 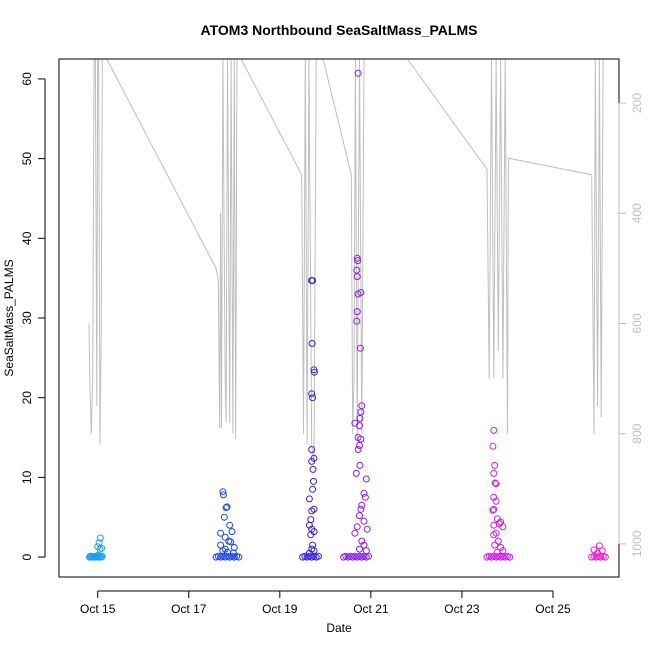 I want to click on right-tick-label: 600, so click(x=637, y=323).